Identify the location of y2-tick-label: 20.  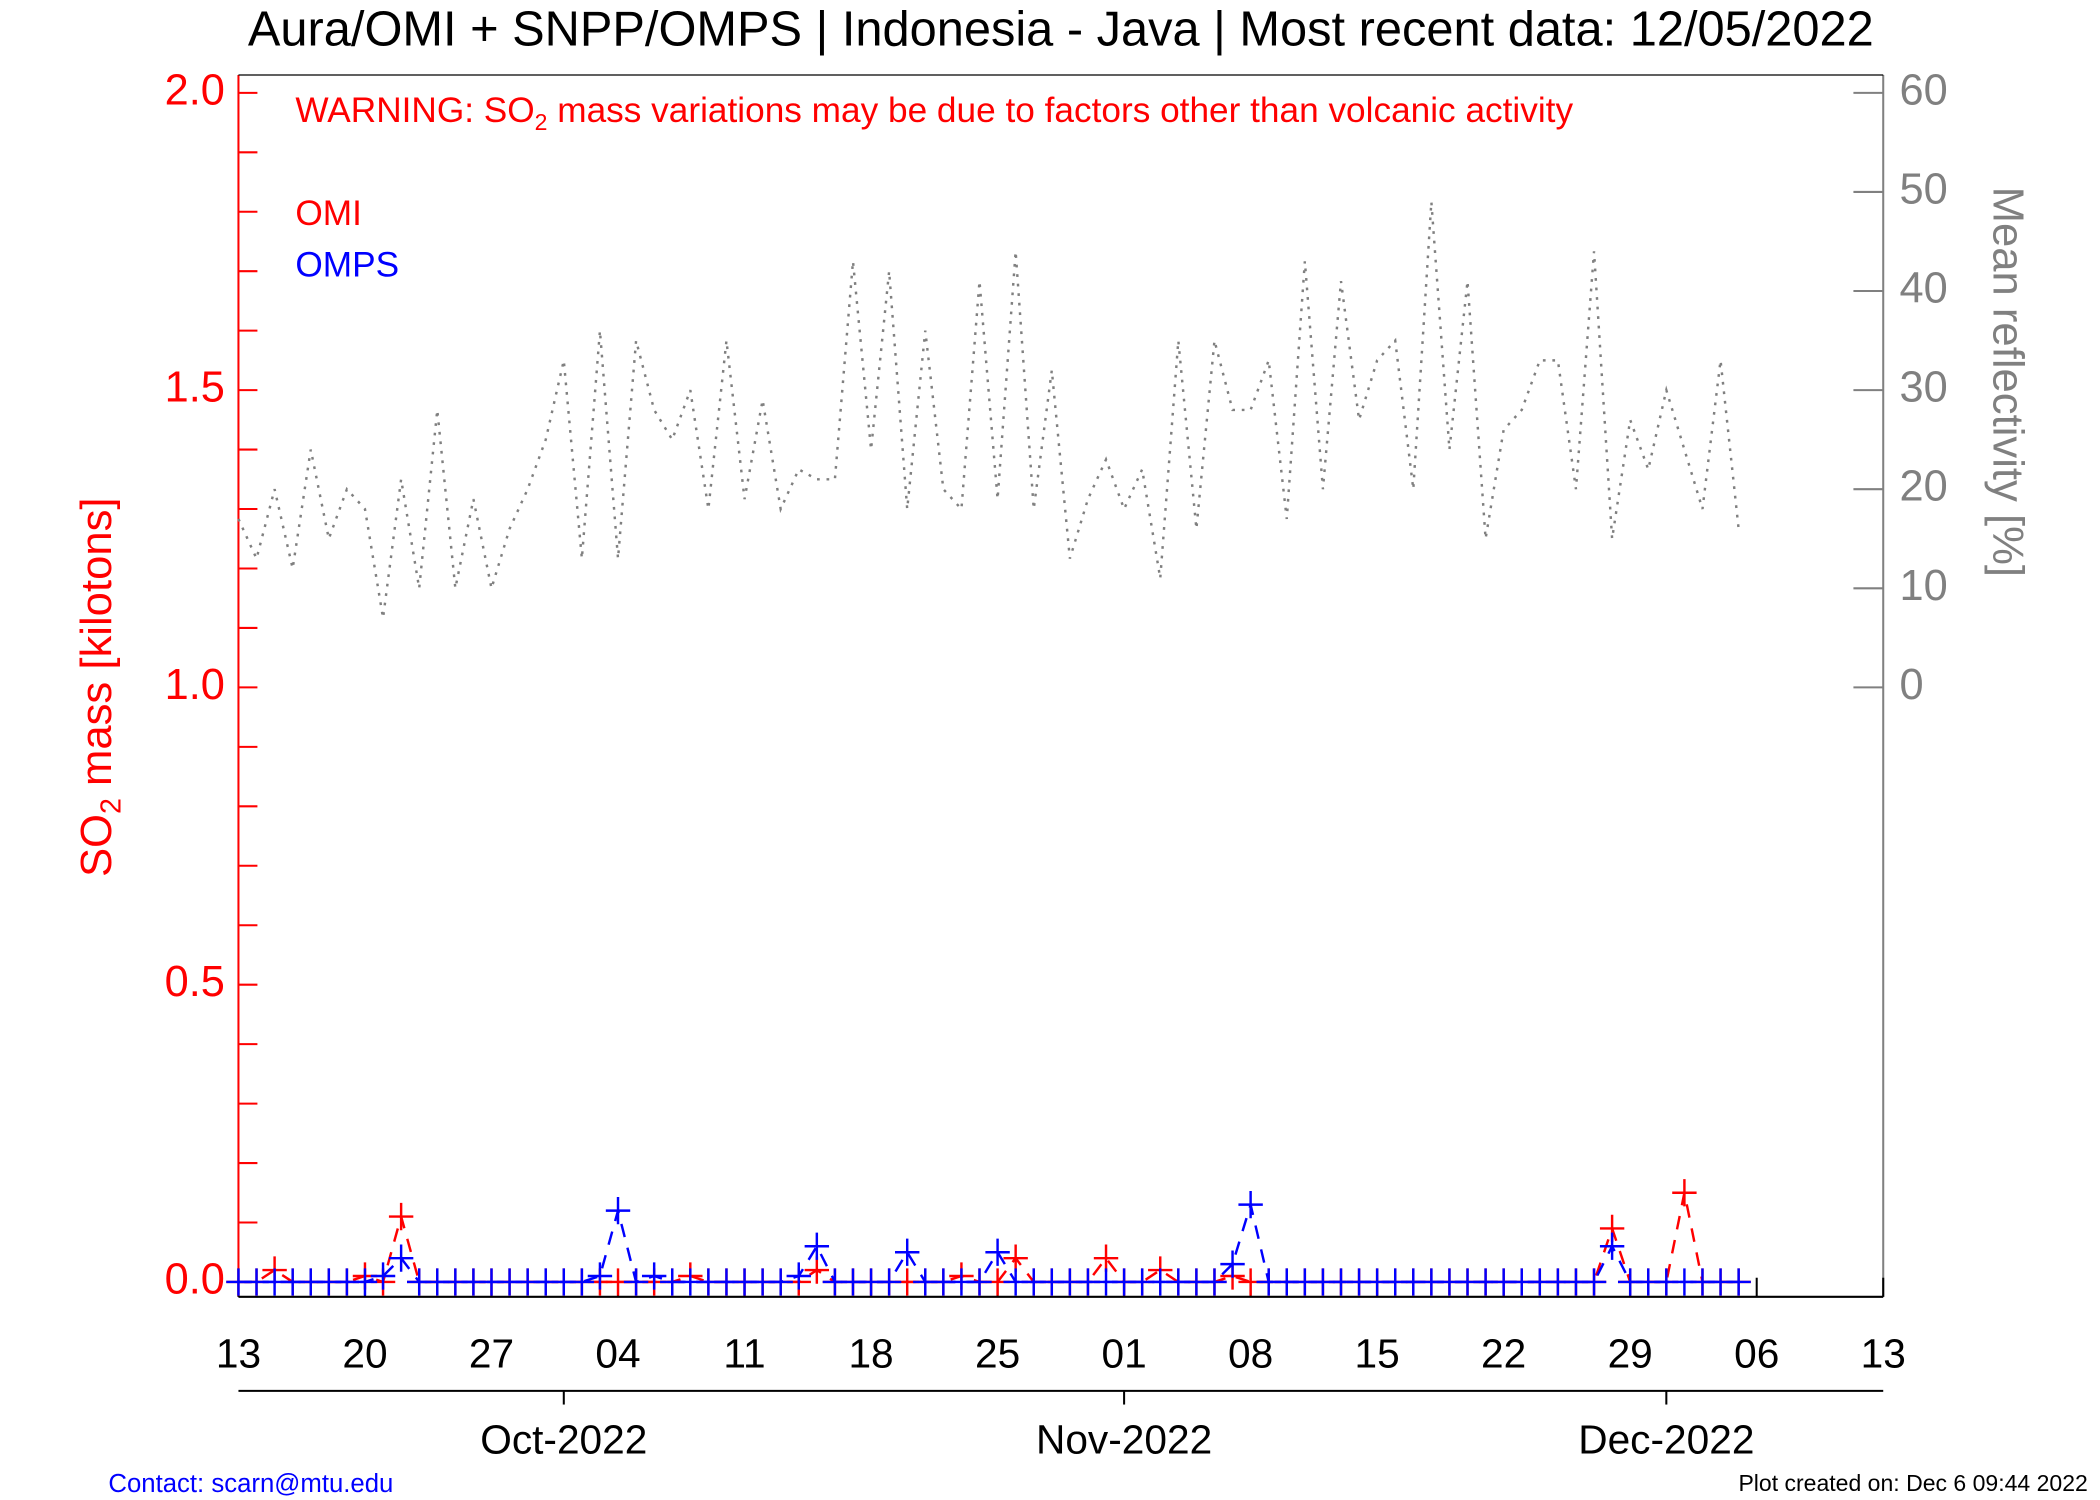
(1923, 487).